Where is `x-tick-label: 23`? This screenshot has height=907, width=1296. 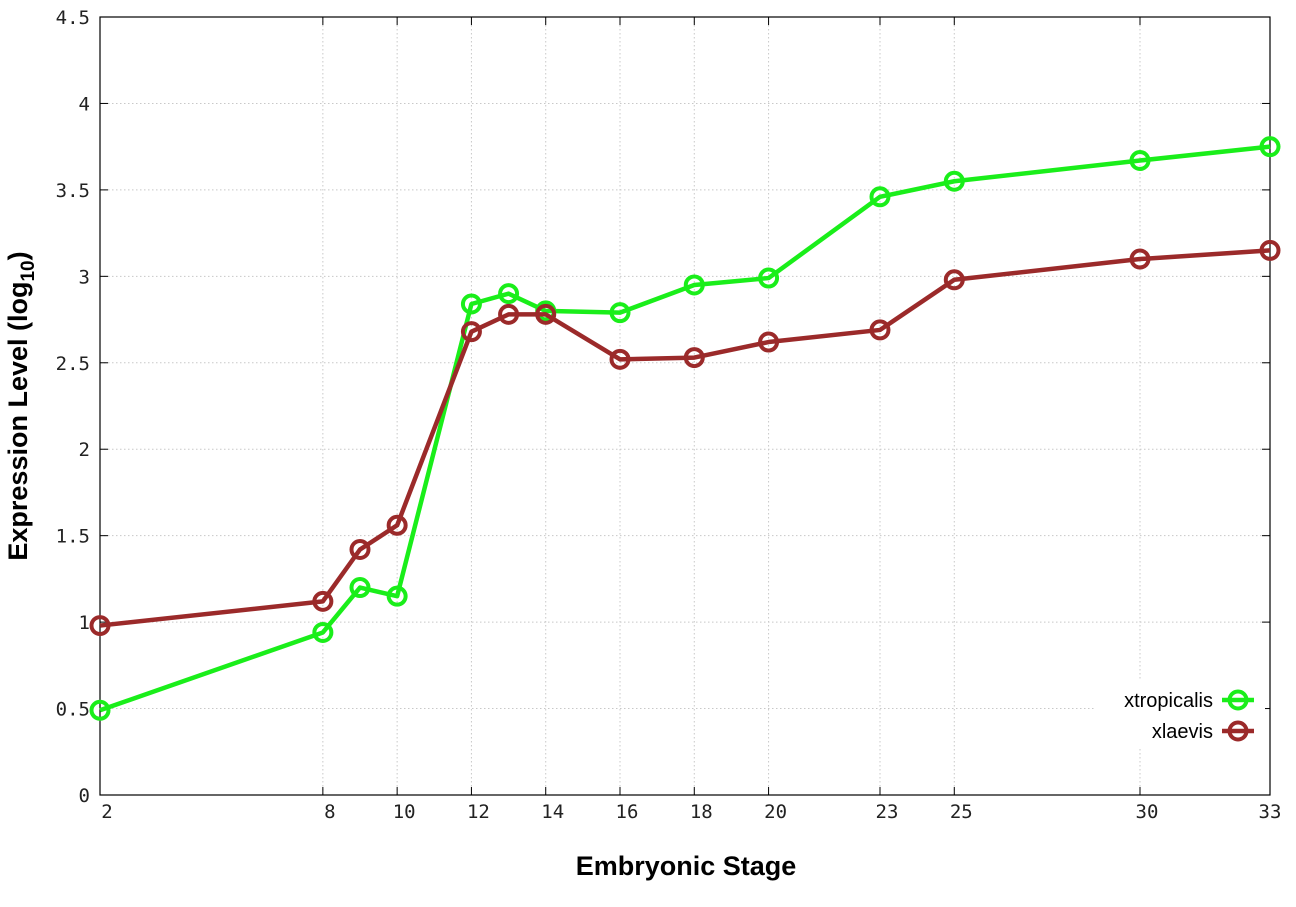
x-tick-label: 23 is located at coordinates (887, 812).